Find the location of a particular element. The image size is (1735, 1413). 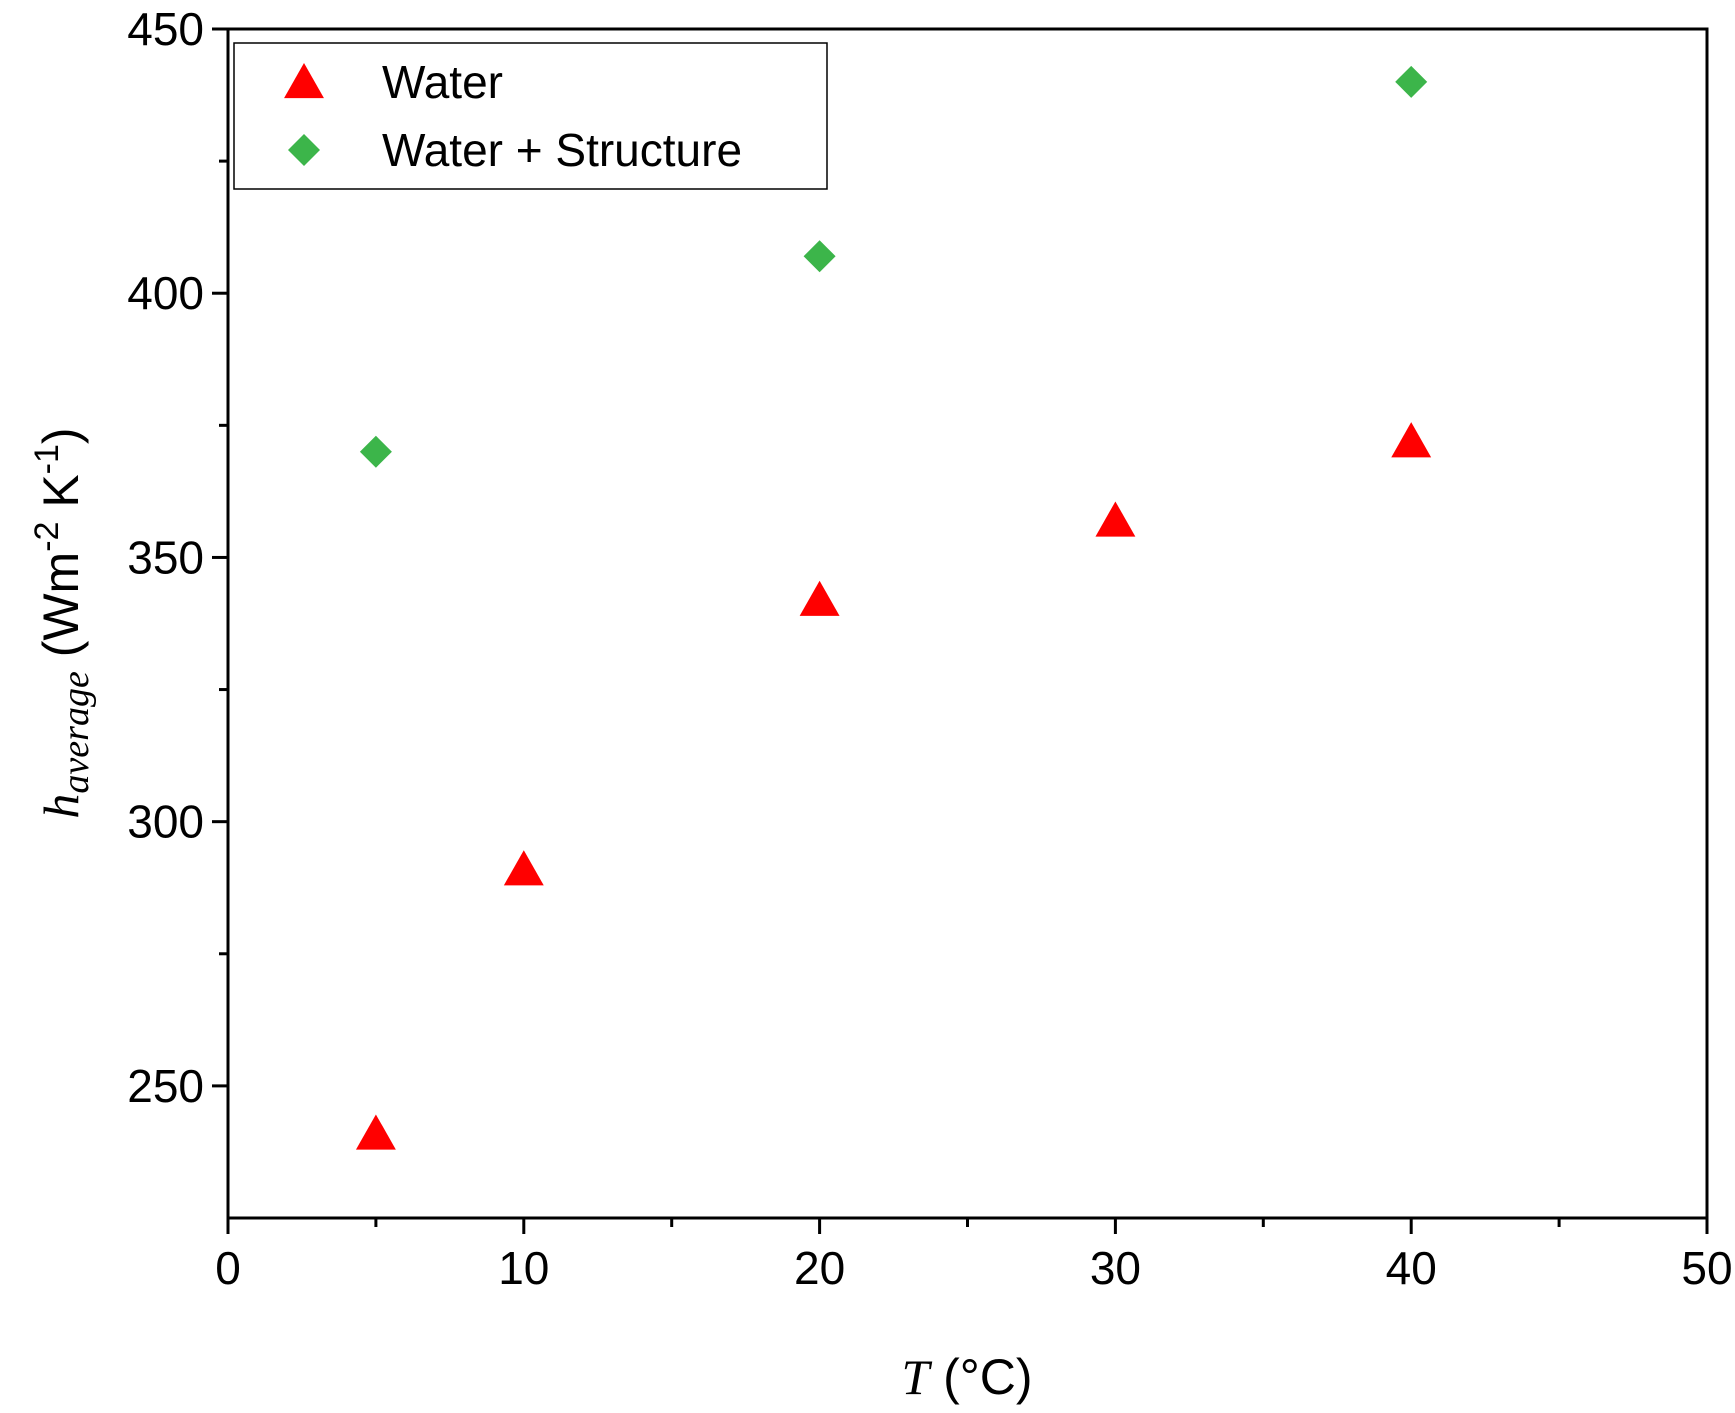

y-axis-title: haverage (Wm-2 K-1) is located at coordinates (62, 622).